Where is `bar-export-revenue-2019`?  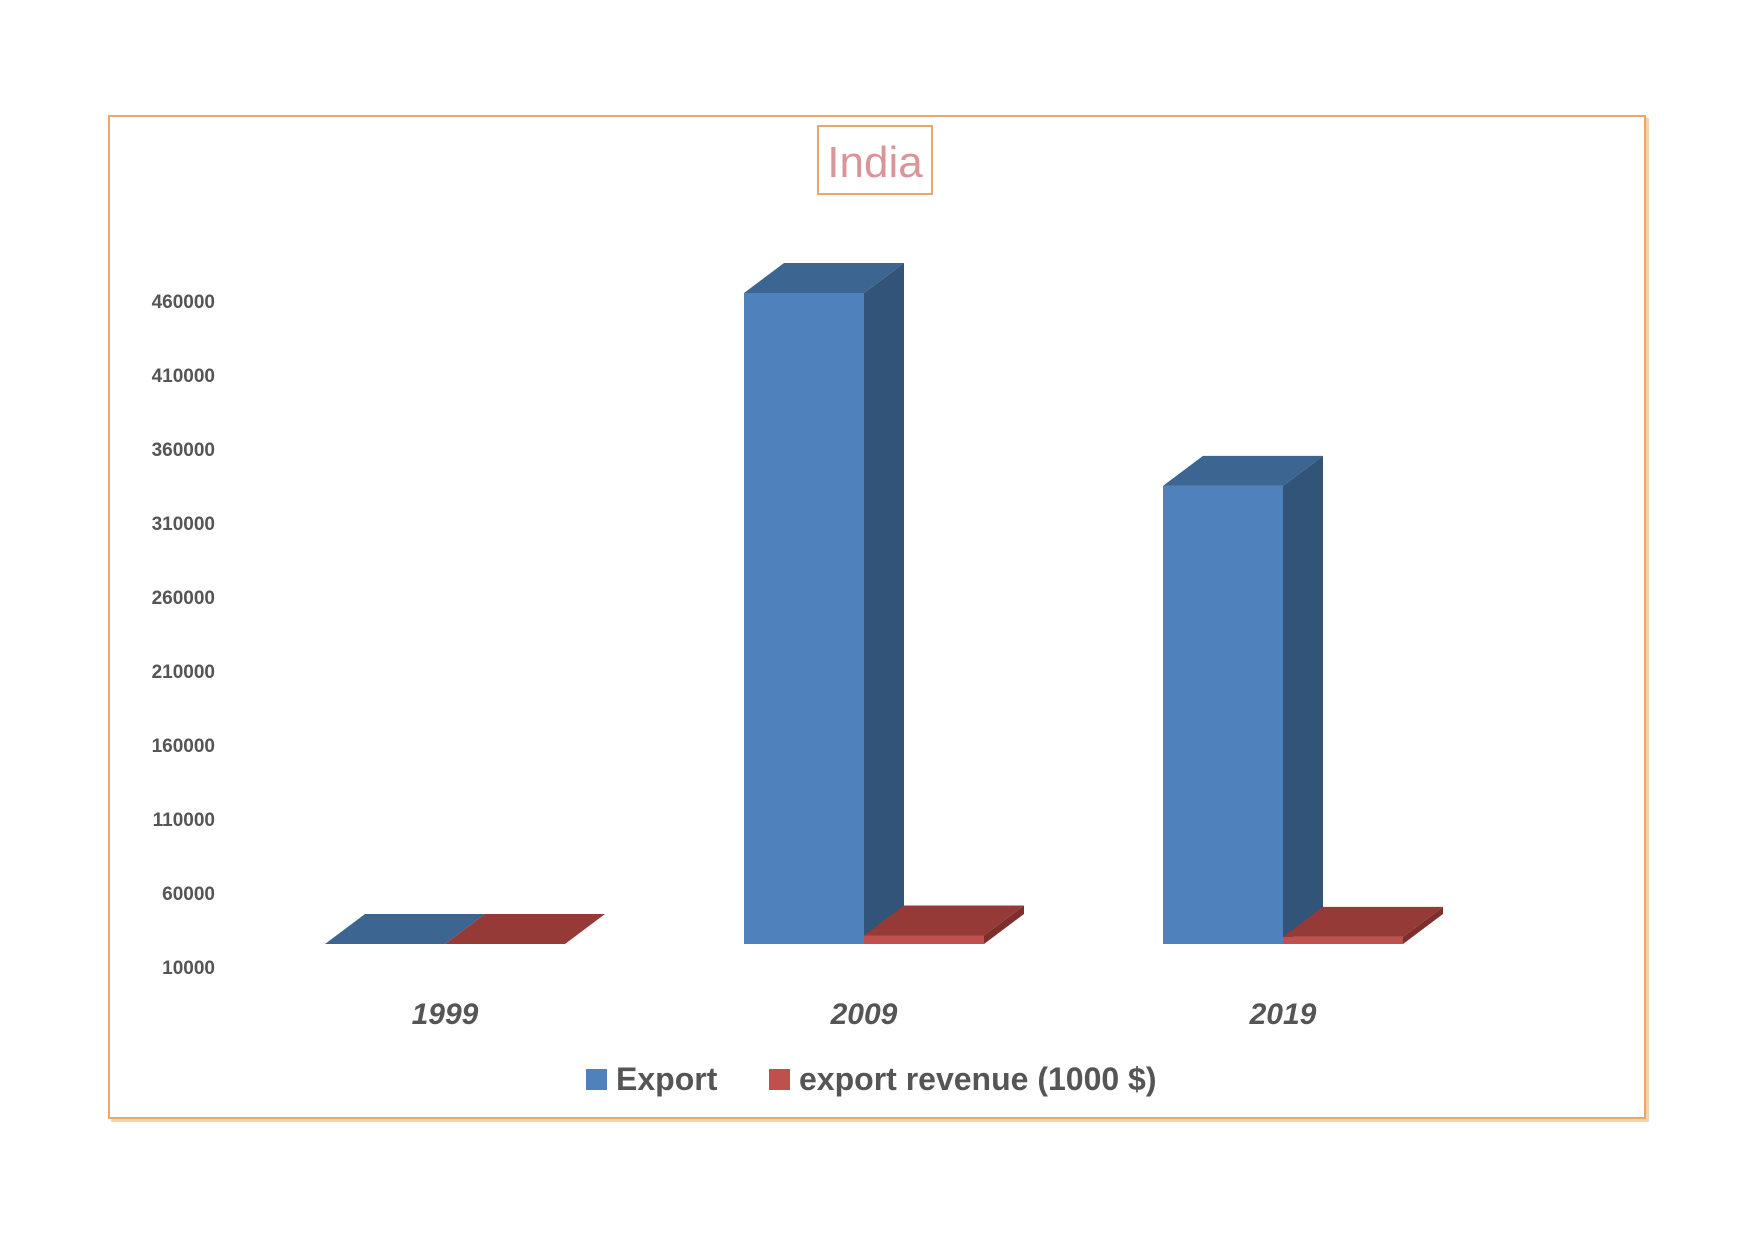
bar-export-revenue-2019 is located at coordinates (1363, 925).